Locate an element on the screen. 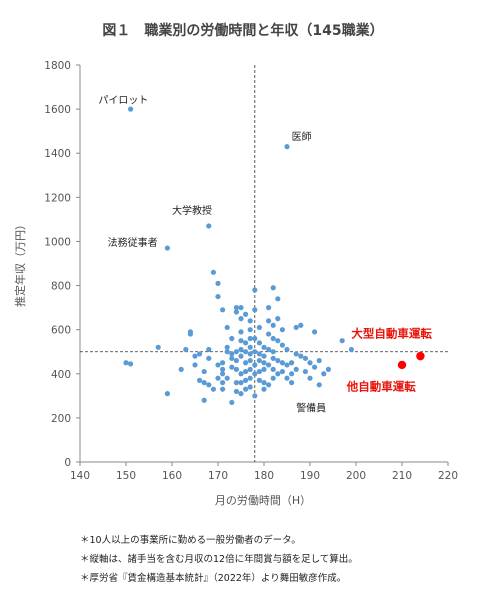 This screenshot has height=600, width=486. y-tick-label: 800 is located at coordinates (61, 287).